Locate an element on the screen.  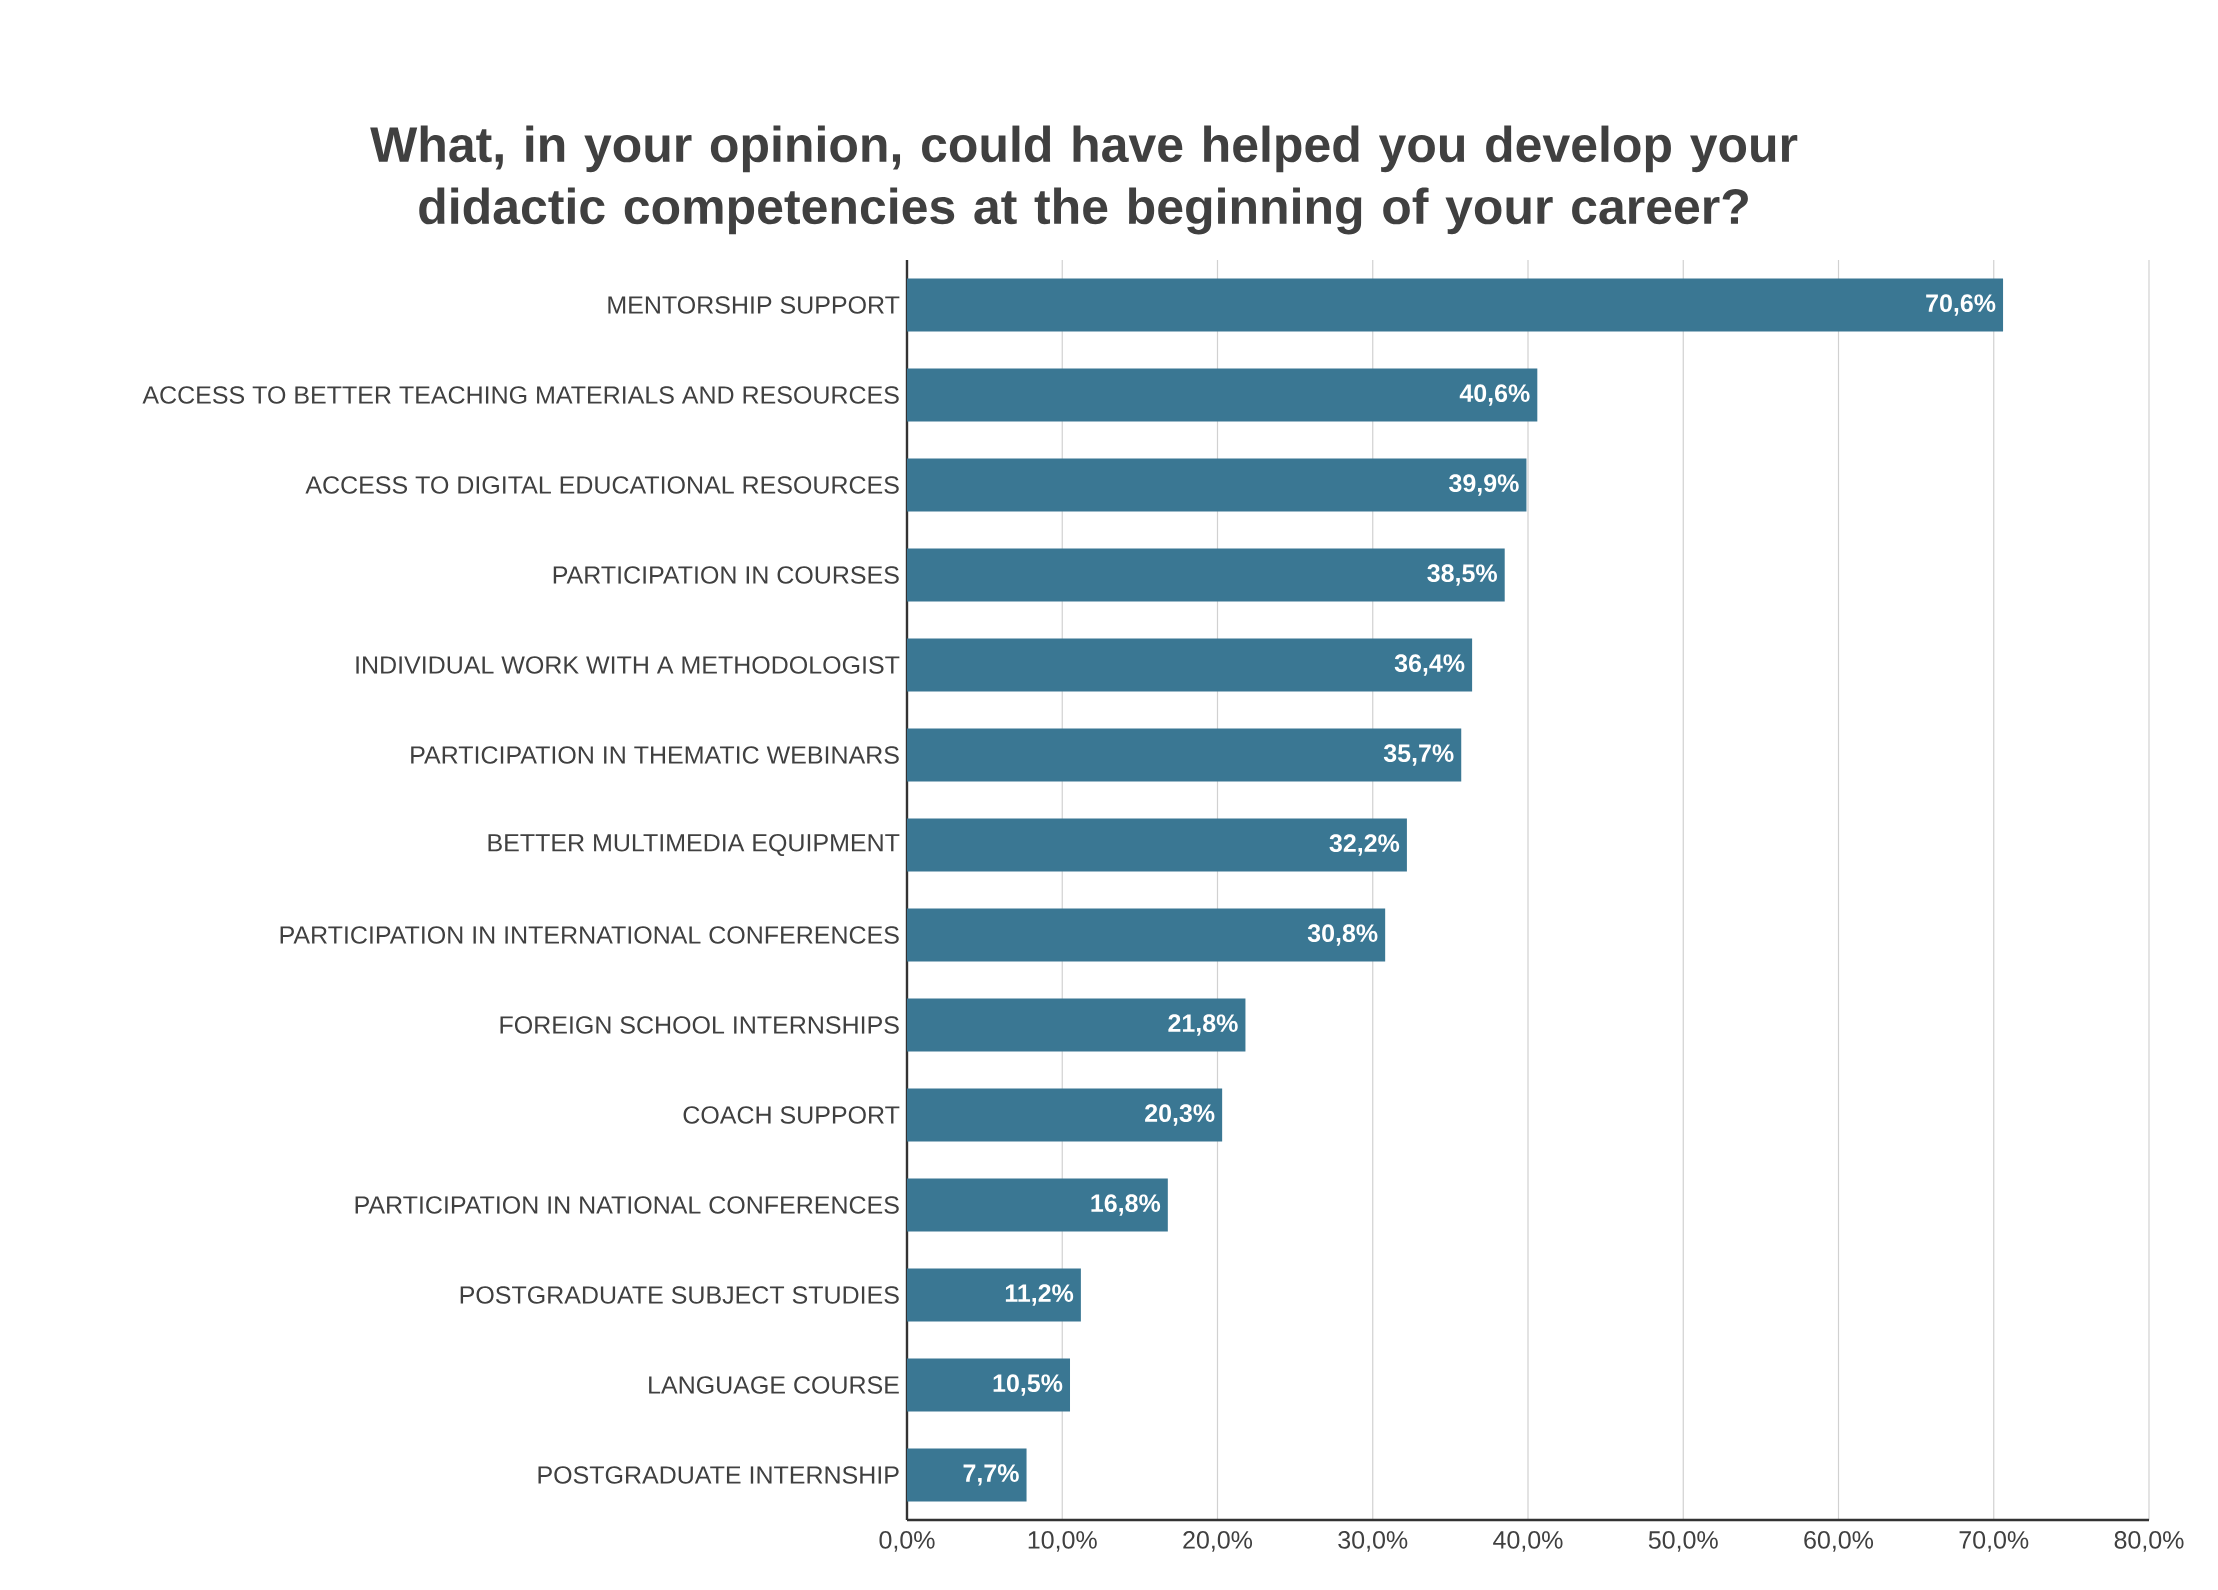
y-tick-label: PARTICIPATION IN COURSES is located at coordinates (726, 575).